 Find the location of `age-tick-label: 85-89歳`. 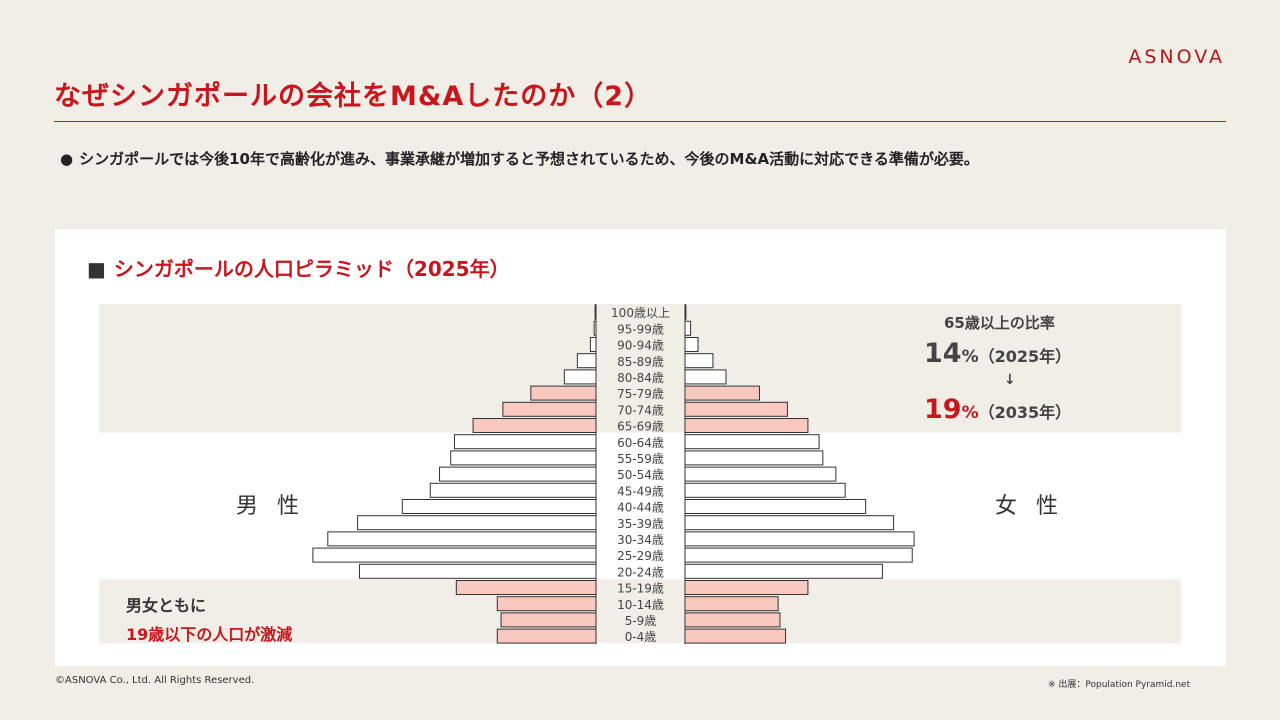

age-tick-label: 85-89歳 is located at coordinates (640, 362).